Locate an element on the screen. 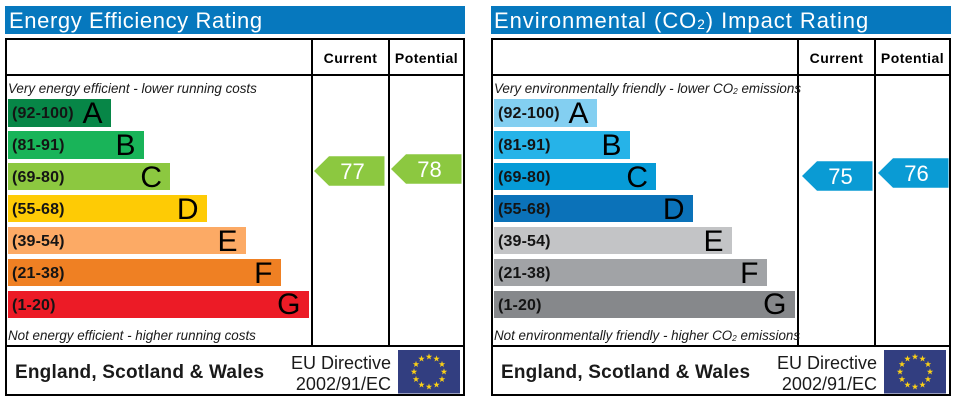 The image size is (957, 404). svg-text: 78 is located at coordinates (429, 168).